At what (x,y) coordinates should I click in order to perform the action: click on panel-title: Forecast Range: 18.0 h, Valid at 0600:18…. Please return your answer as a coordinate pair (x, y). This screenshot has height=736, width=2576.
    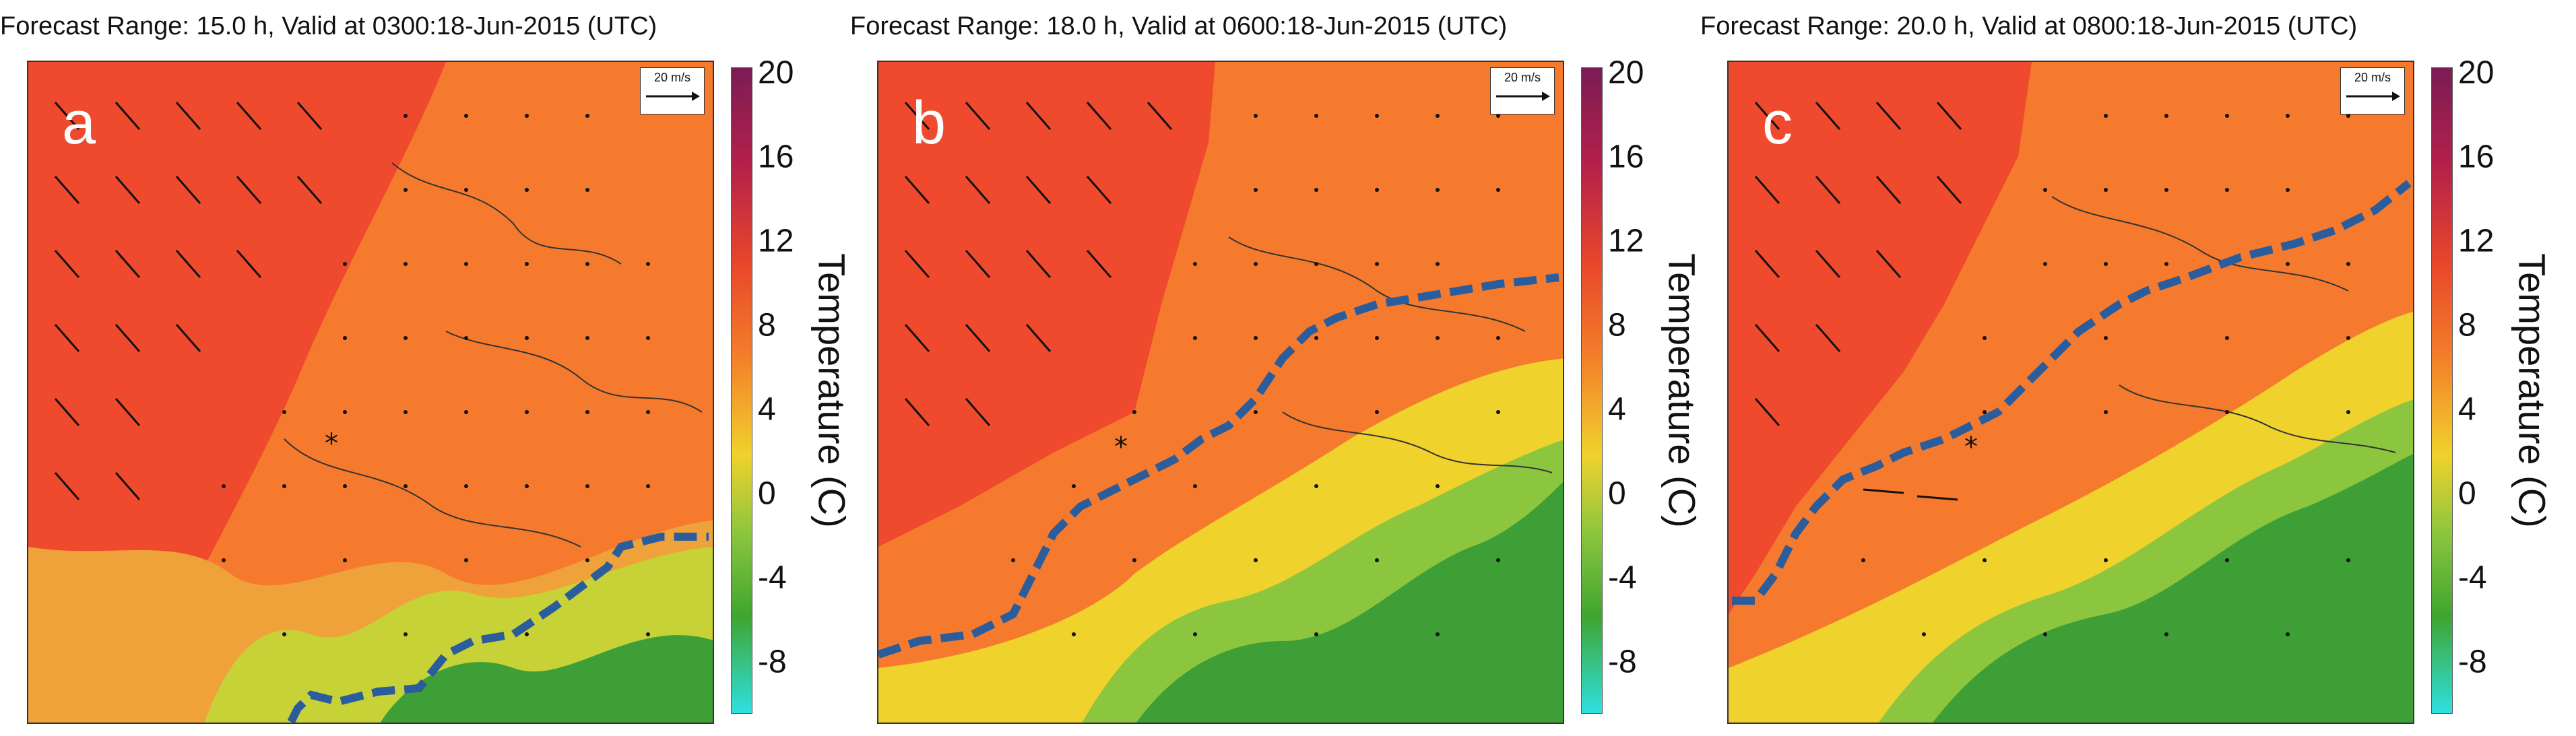
    Looking at the image, I should click on (1179, 26).